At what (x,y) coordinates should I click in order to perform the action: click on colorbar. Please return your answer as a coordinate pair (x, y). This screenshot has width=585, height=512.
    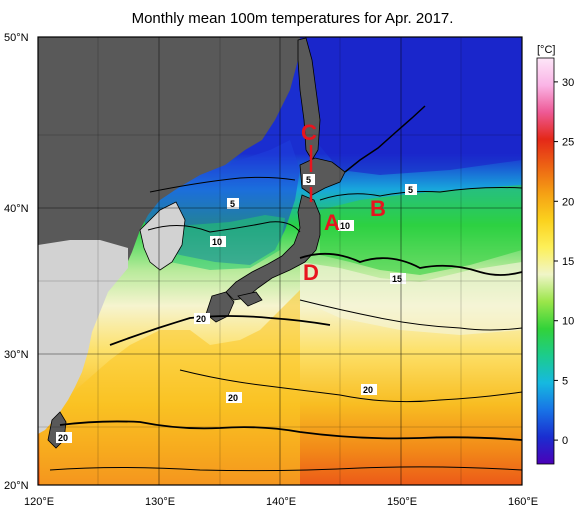
    Looking at the image, I should click on (545, 261).